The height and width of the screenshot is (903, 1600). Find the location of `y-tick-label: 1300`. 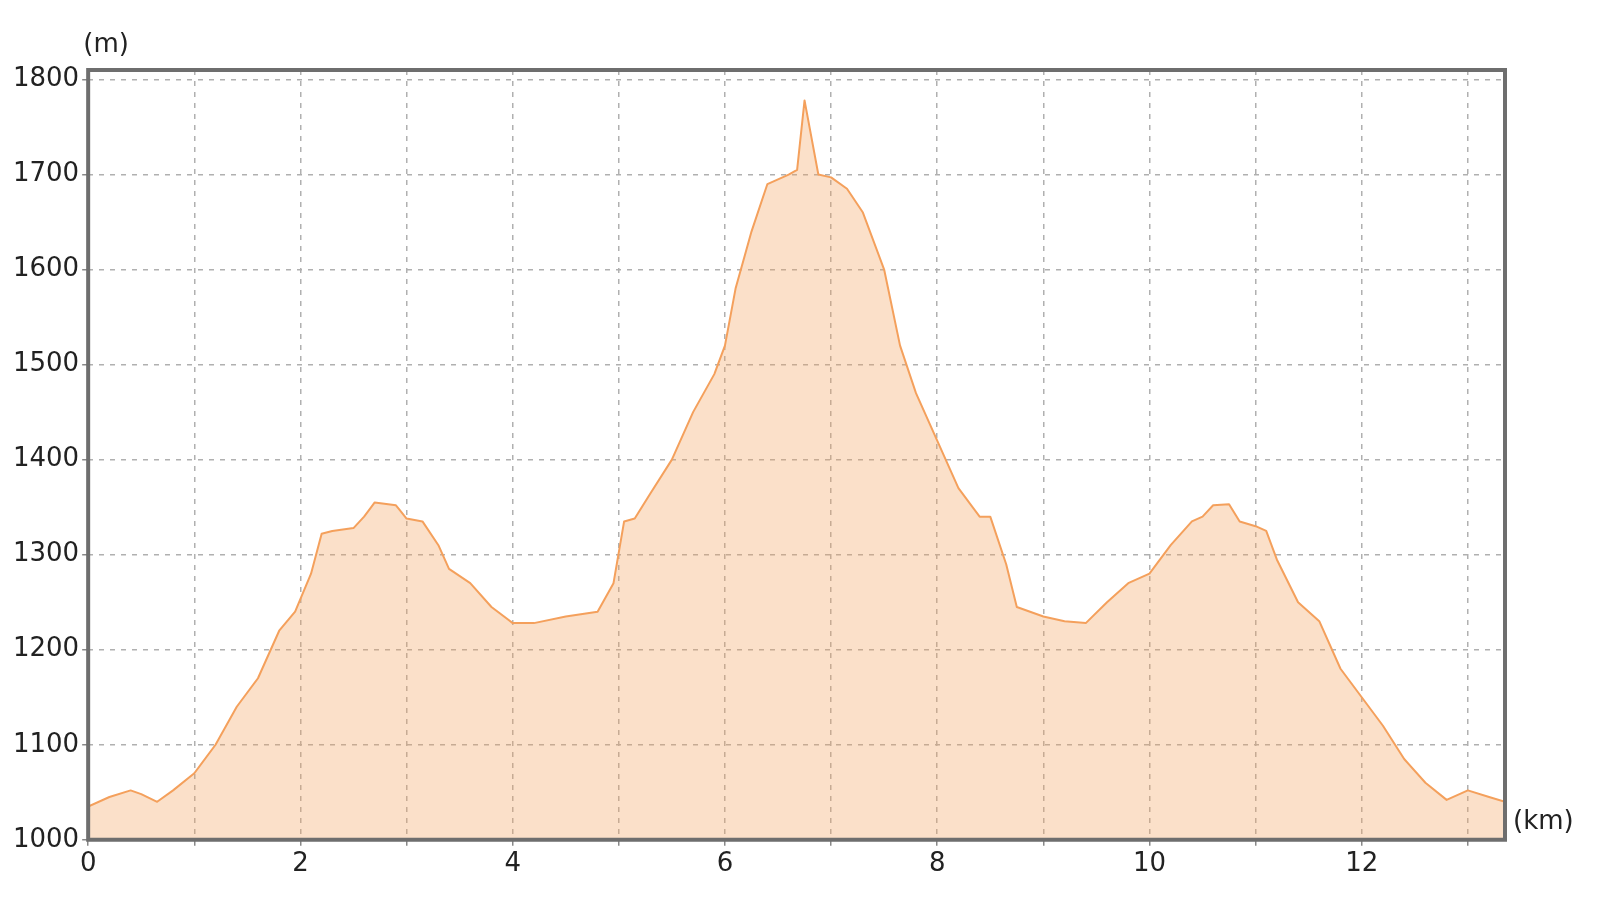

y-tick-label: 1300 is located at coordinates (46, 552).